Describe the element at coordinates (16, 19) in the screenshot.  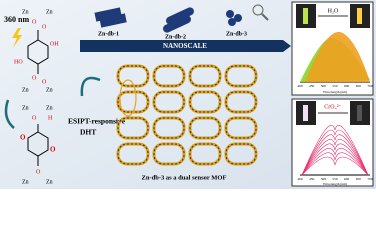
I see `excitation-label: 360 nm` at that location.